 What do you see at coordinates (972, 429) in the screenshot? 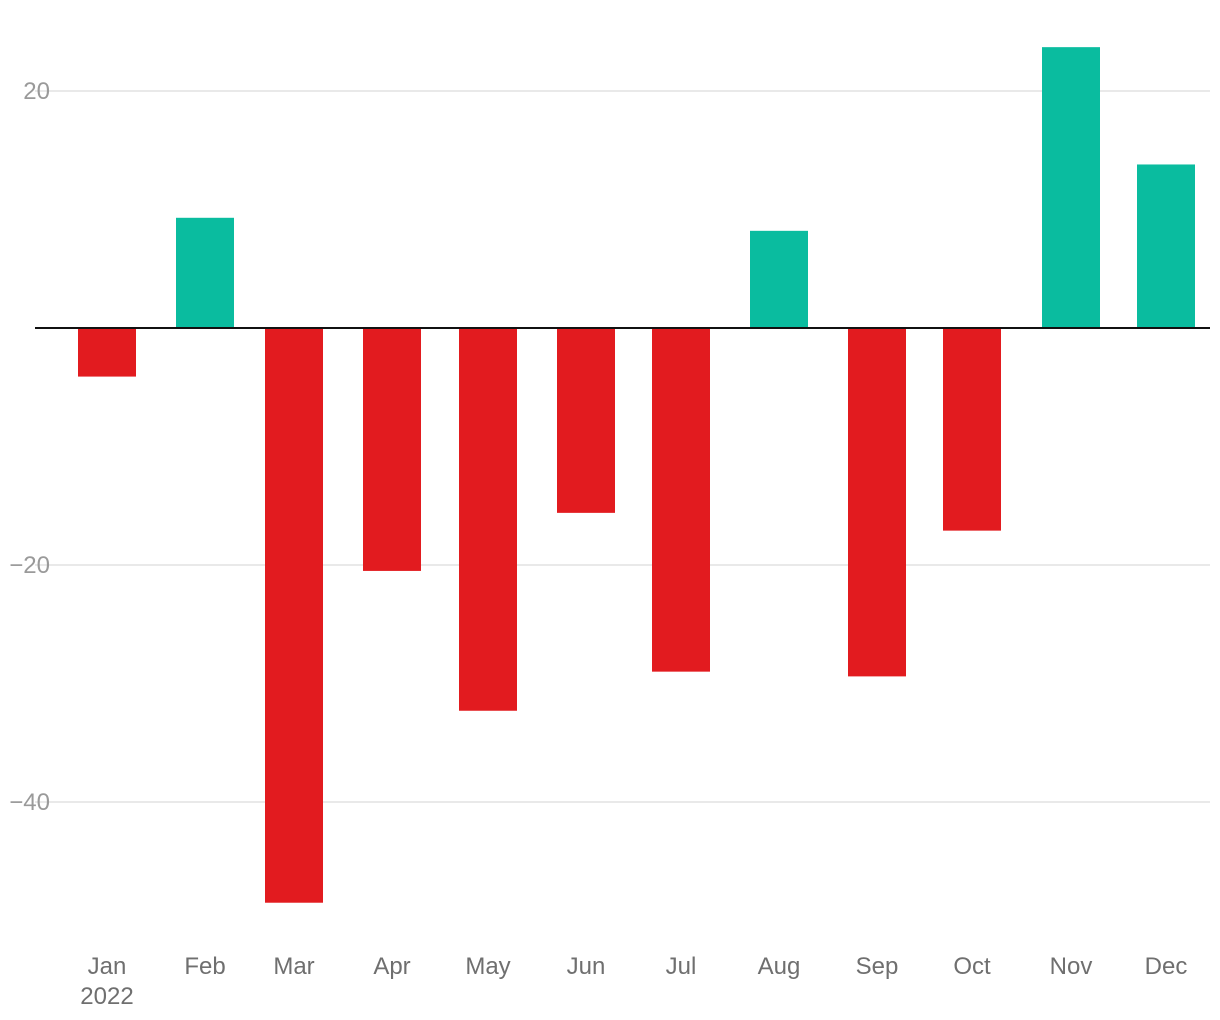
I see `bar-oct` at bounding box center [972, 429].